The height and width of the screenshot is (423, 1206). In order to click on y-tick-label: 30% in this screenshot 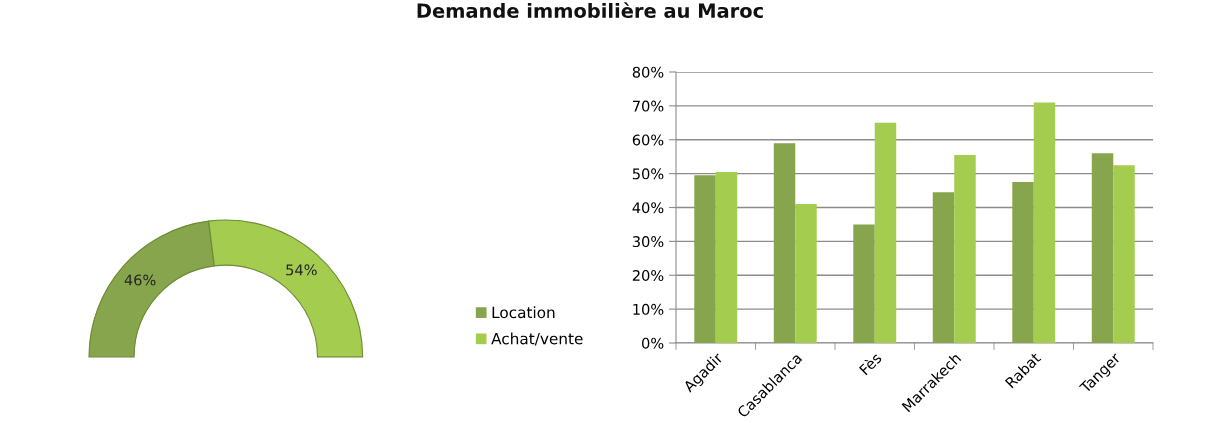, I will do `click(648, 242)`.